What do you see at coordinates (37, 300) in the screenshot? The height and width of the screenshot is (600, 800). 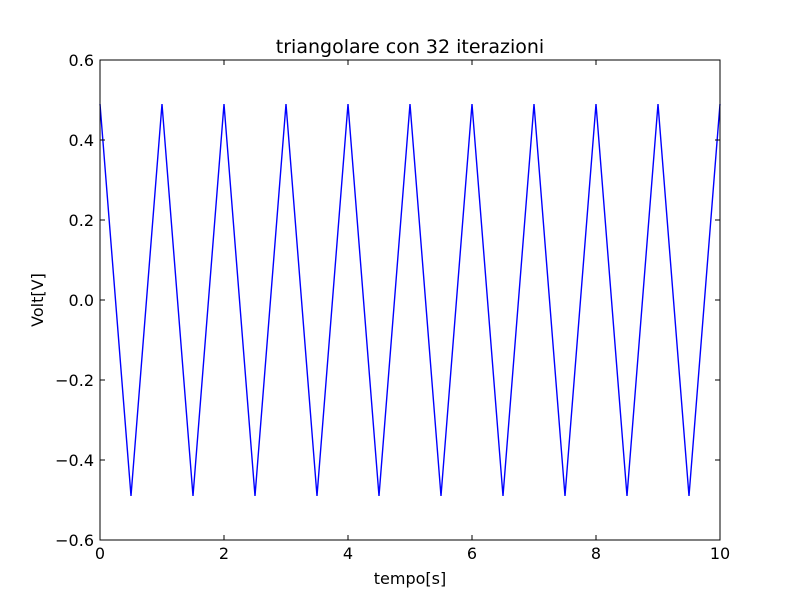 I see `y-axis-label: Volt[V]` at bounding box center [37, 300].